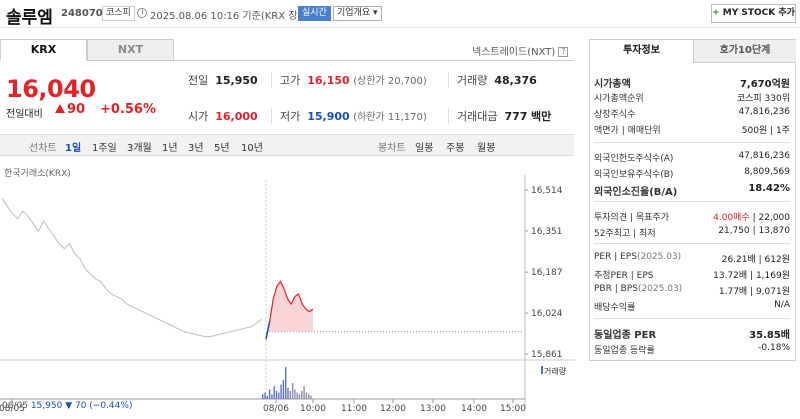 This screenshot has width=800, height=419. What do you see at coordinates (751, 218) in the screenshot?
I see `info-value: 4.00매수 | 22,000` at bounding box center [751, 218].